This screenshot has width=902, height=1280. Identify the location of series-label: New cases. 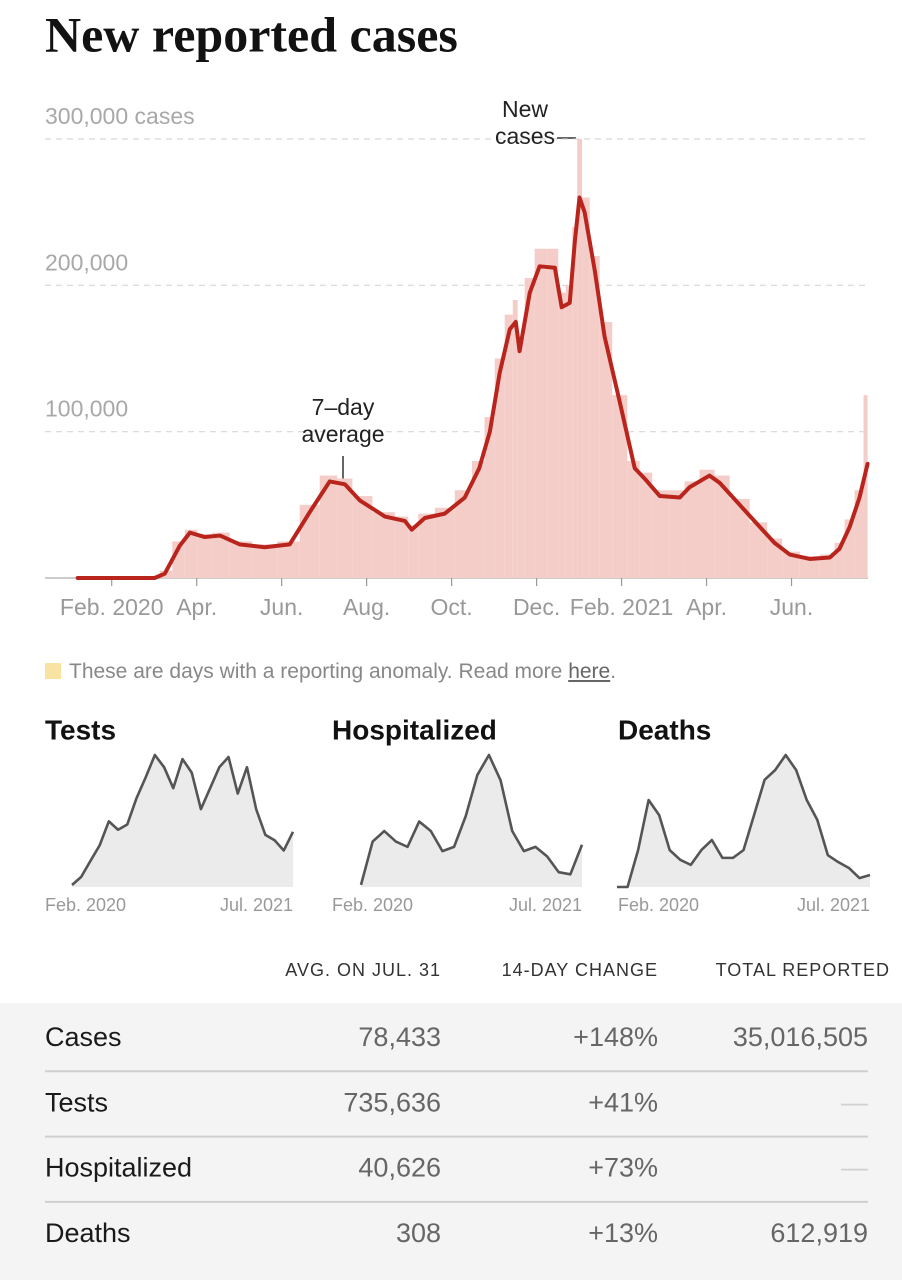
(525, 122).